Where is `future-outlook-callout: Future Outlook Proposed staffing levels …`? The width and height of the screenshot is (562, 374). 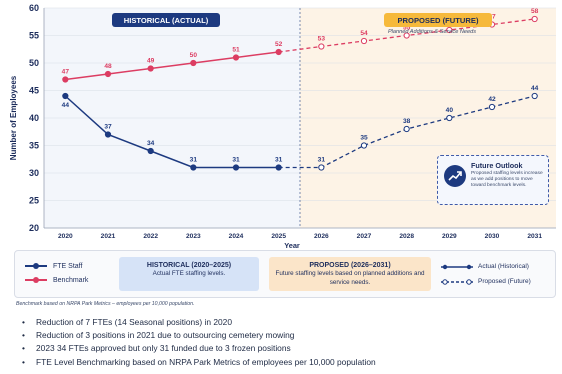
future-outlook-callout: Future Outlook Proposed staffing levels … is located at coordinates (493, 180).